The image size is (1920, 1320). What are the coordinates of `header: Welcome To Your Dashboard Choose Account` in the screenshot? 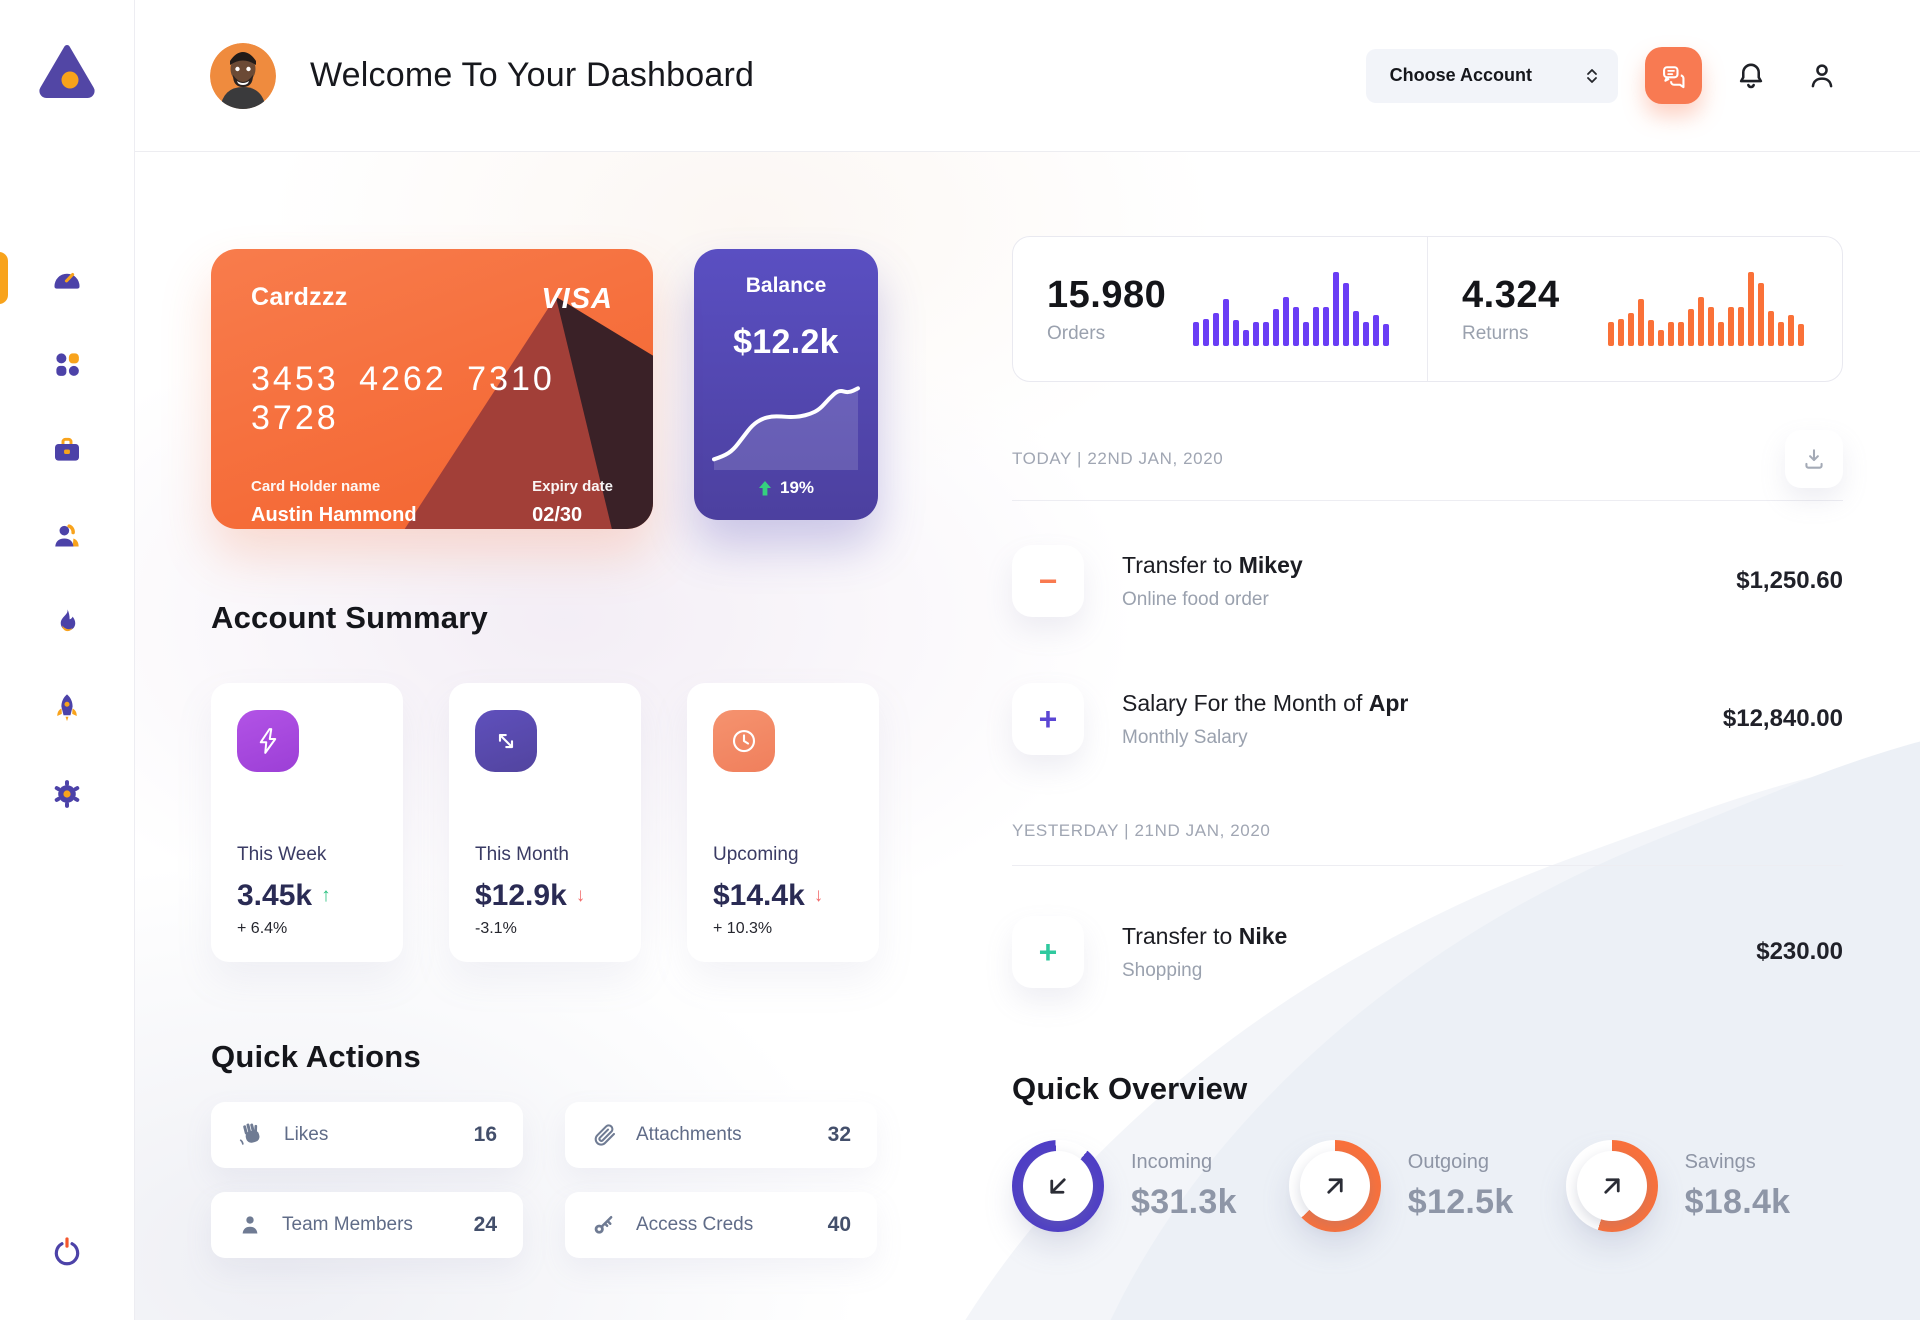 It's located at (1027, 76).